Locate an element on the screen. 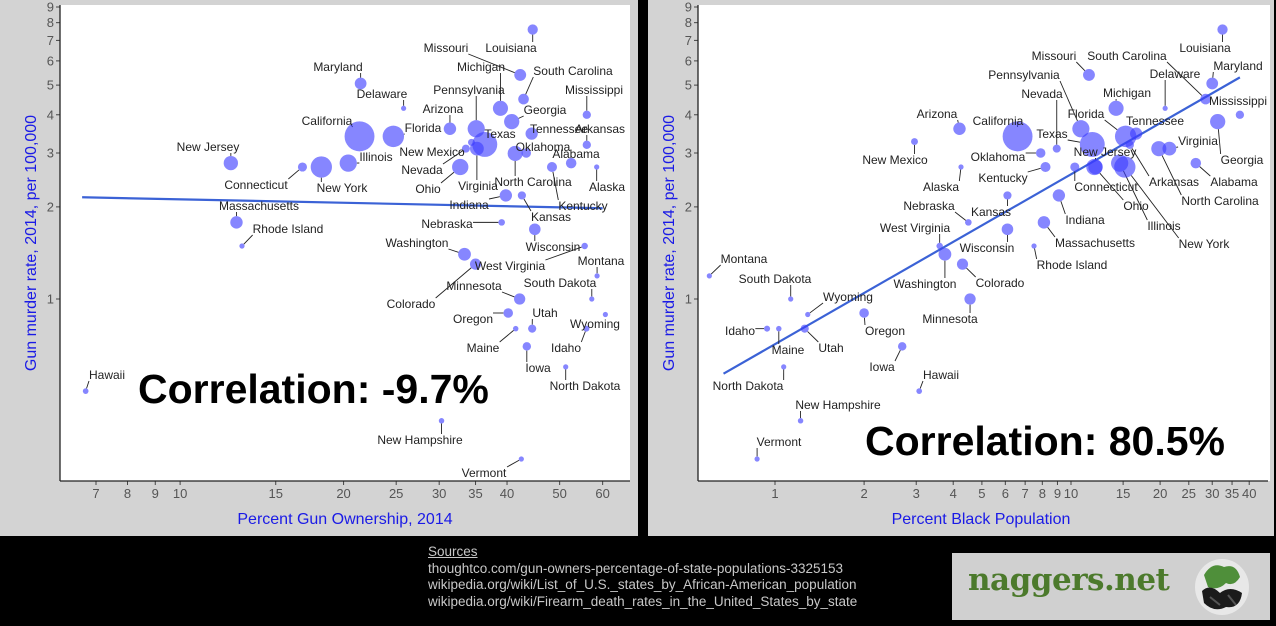 The height and width of the screenshot is (626, 1276). point-new-hampshire is located at coordinates (800, 421).